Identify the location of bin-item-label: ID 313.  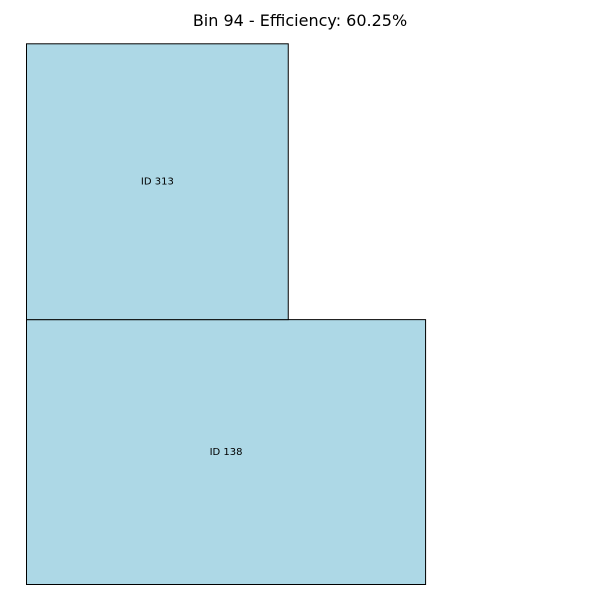
(157, 182).